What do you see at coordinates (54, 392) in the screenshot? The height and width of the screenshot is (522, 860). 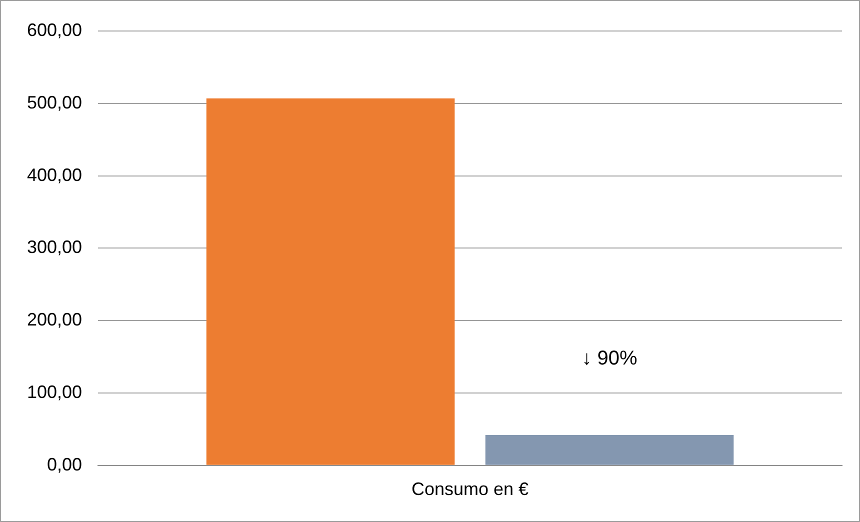 I see `y-tick-label: 100,00` at bounding box center [54, 392].